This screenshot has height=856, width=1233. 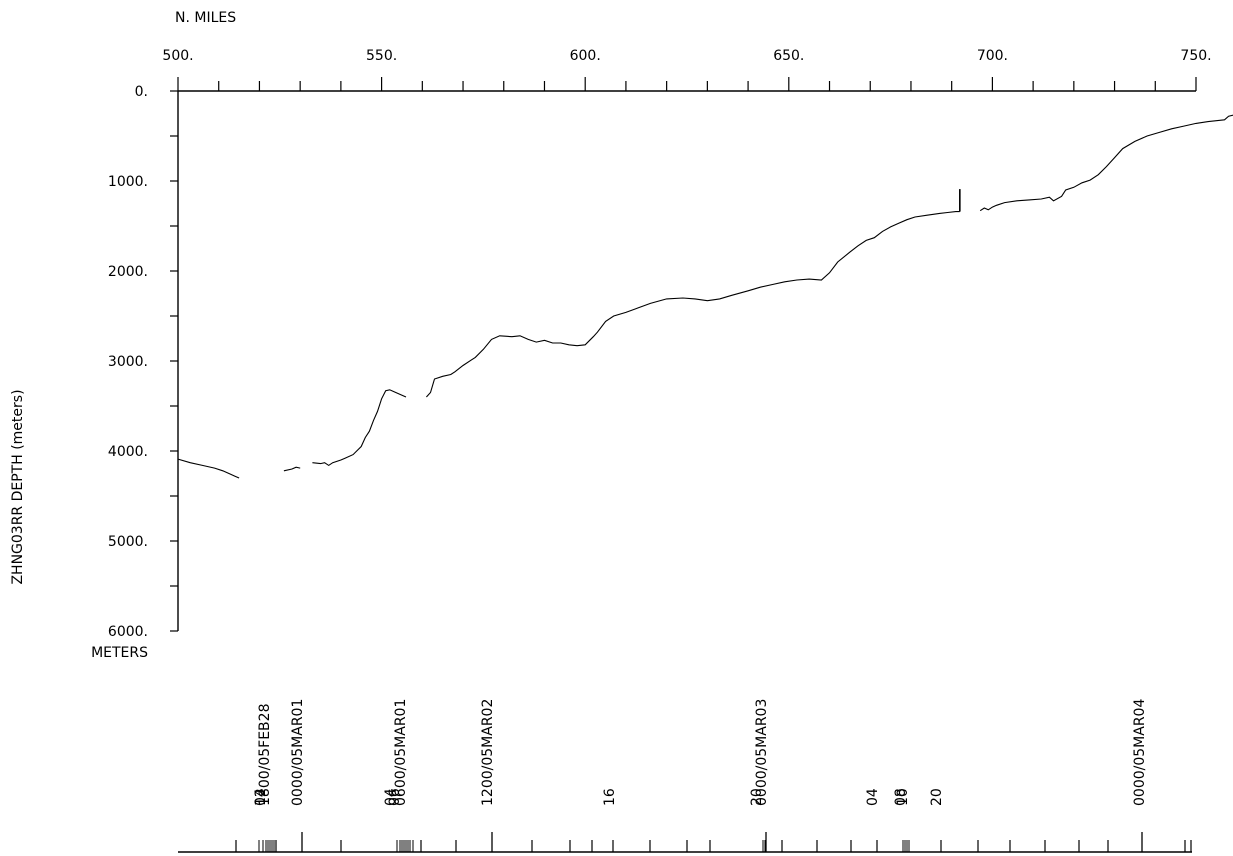 I want to click on date-label: 1800/05FEB28, so click(x=265, y=755).